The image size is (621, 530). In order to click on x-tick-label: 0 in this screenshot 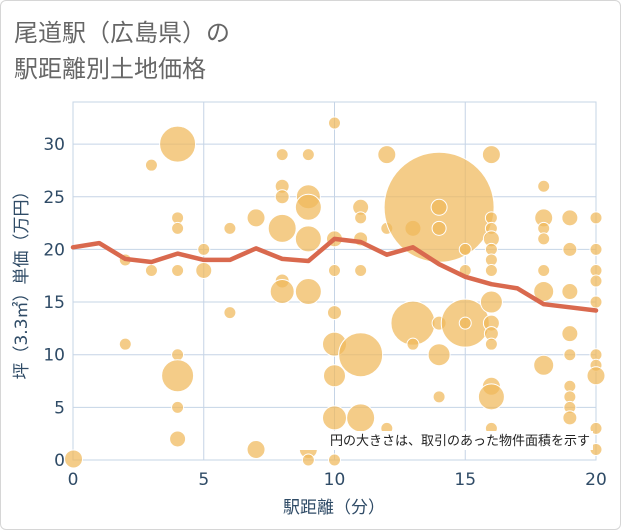, I will do `click(73, 480)`.